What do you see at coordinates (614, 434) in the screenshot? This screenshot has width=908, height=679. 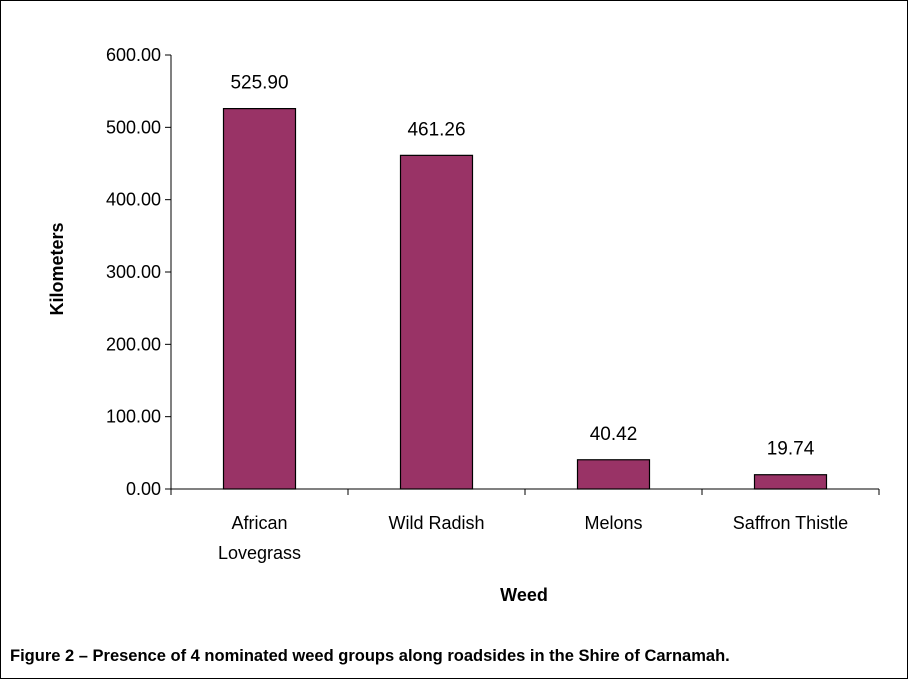 I see `bar-value-label: 40.42` at bounding box center [614, 434].